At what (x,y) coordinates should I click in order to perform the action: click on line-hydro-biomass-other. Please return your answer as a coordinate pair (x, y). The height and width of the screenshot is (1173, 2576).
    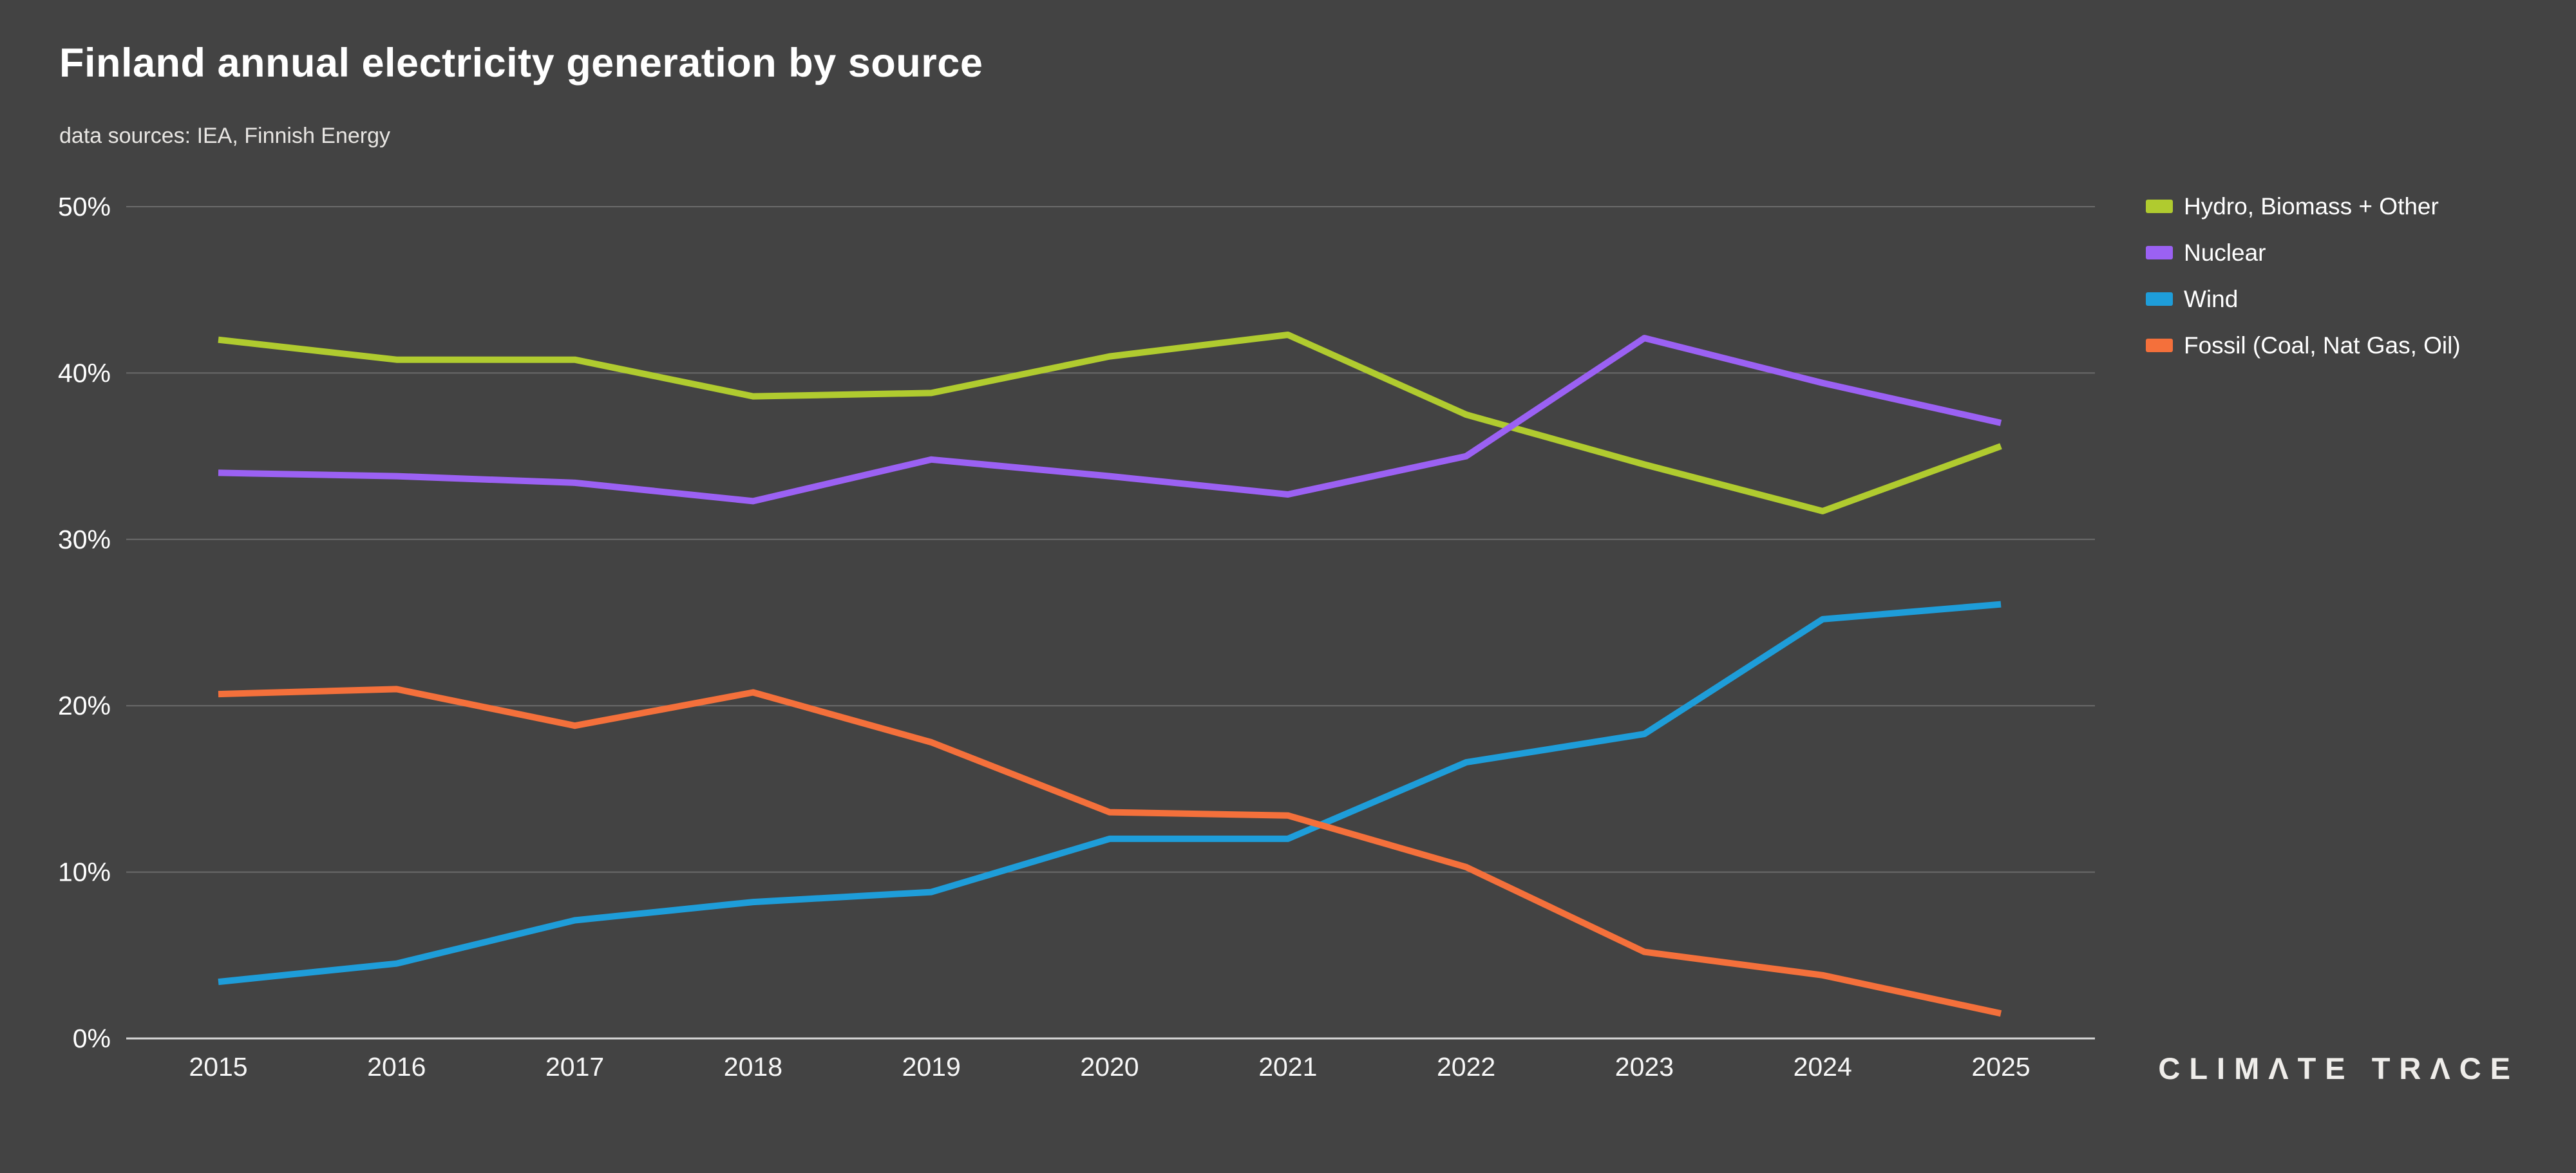
    Looking at the image, I should click on (1110, 423).